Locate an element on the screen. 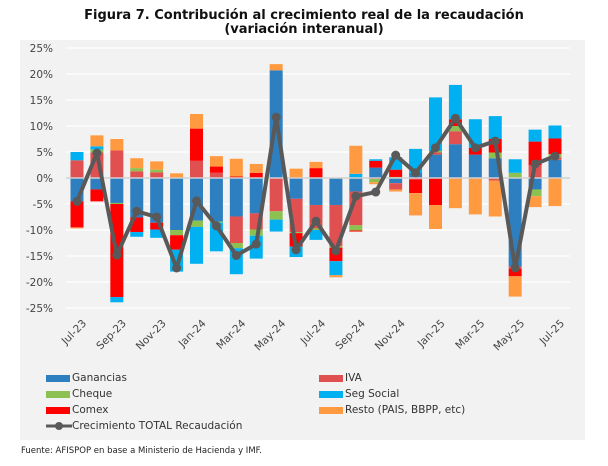 The width and height of the screenshot is (608, 466). y-tick-label: -25% is located at coordinates (39, 309).